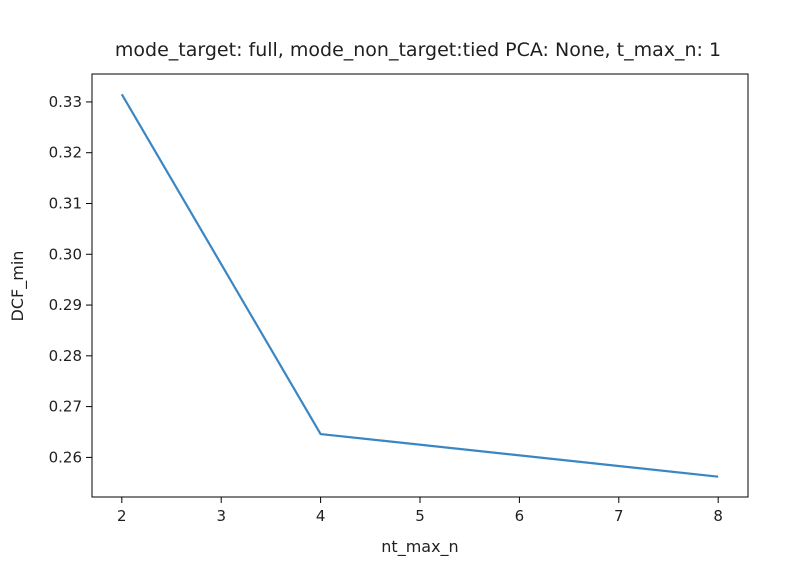 The height and width of the screenshot is (567, 808). What do you see at coordinates (419, 547) in the screenshot?
I see `x-axis-label: nt_max_n` at bounding box center [419, 547].